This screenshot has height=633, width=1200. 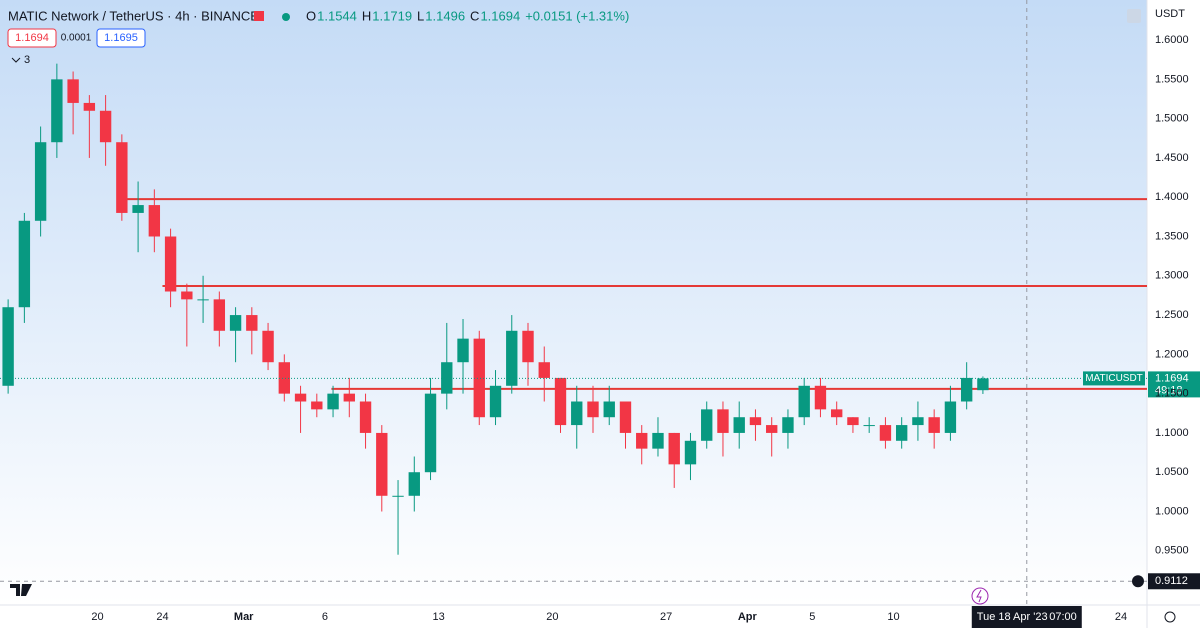 I want to click on lightning-icon, so click(x=980, y=596).